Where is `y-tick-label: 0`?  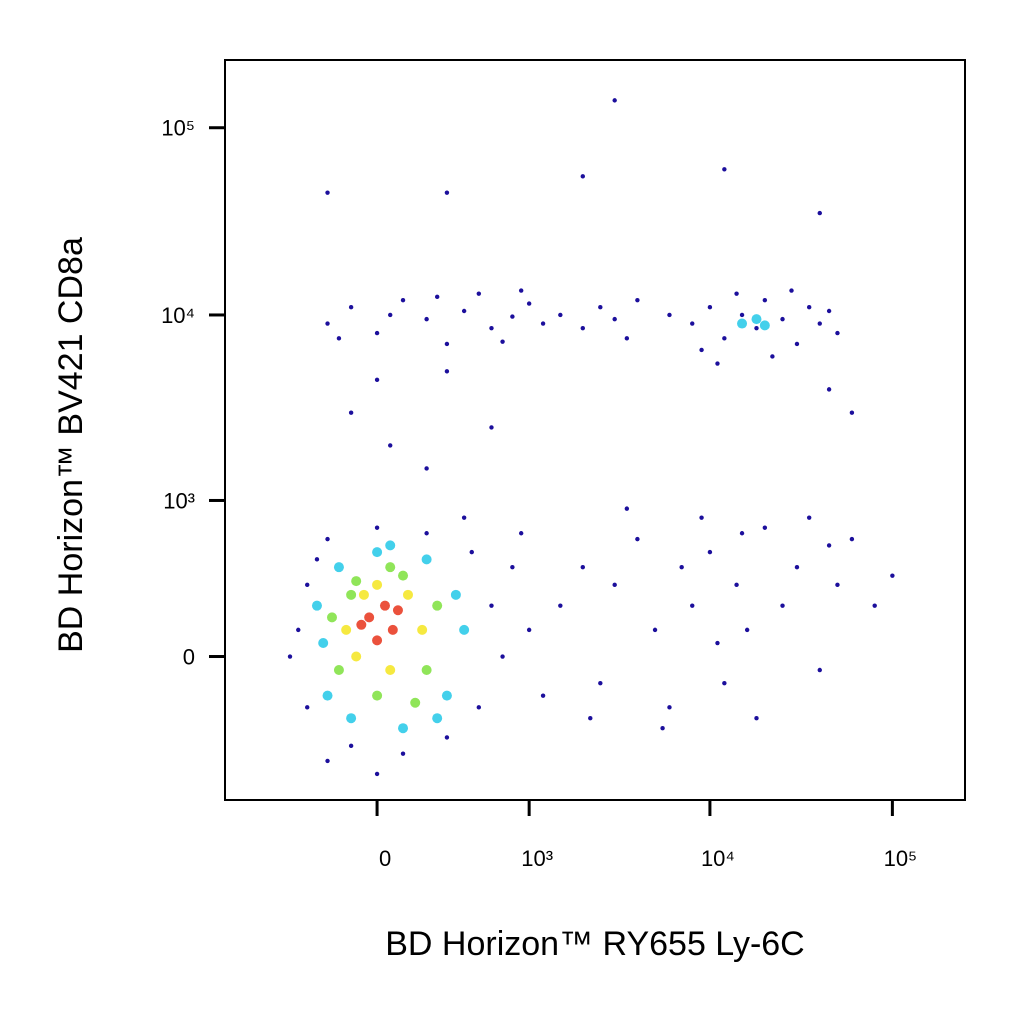 y-tick-label: 0 is located at coordinates (189, 657).